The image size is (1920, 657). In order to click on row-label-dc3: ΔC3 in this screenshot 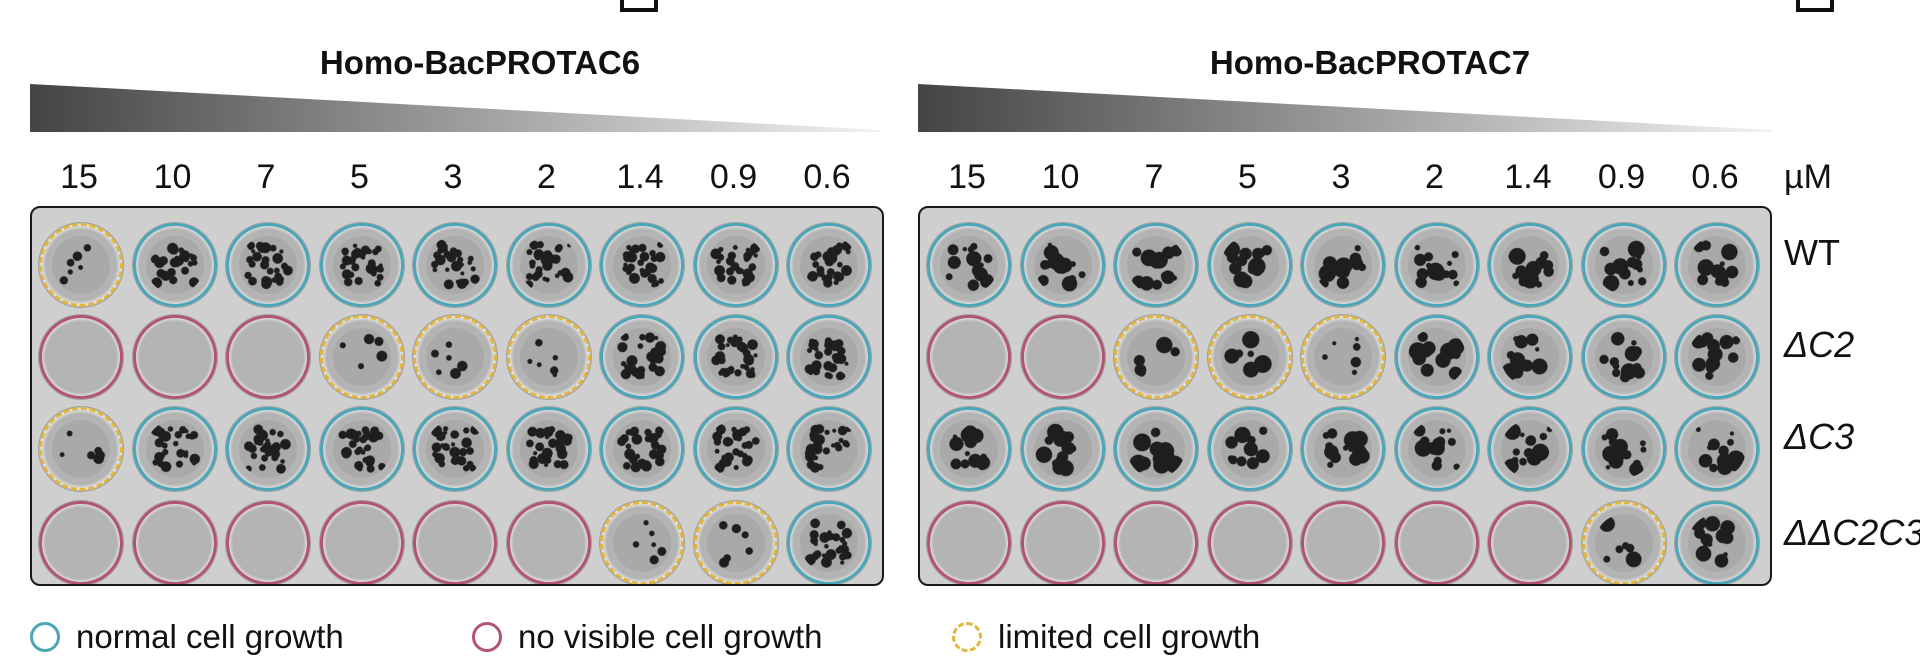, I will do `click(1819, 436)`.